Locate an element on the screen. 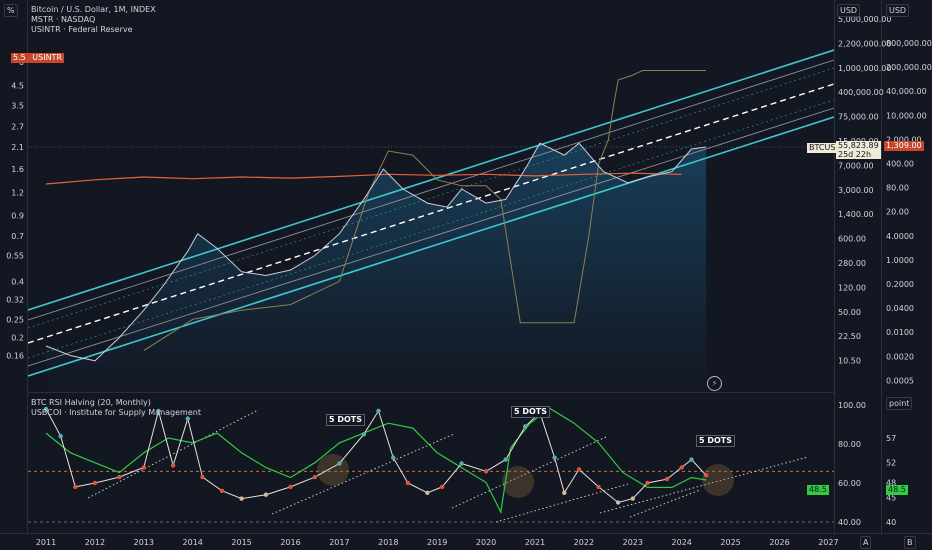 This screenshot has width=932, height=550. mid-axis-tick-label: 50.00 is located at coordinates (849, 312).